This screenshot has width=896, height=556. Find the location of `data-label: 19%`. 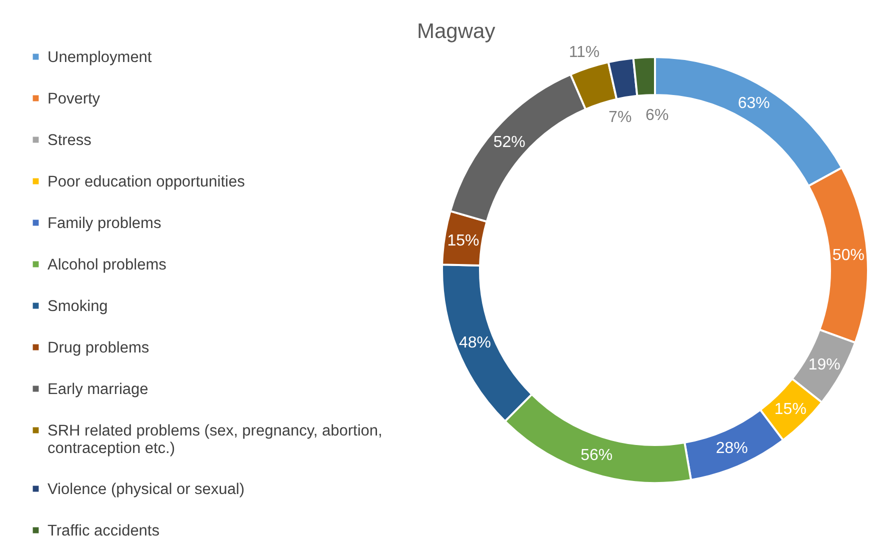

data-label: 19% is located at coordinates (824, 365).